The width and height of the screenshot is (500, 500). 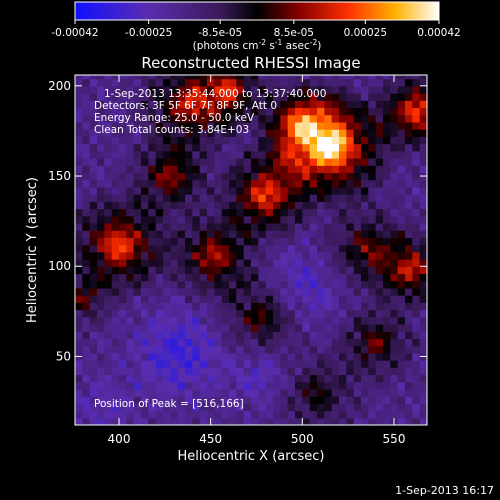 I want to click on x-axis-label: Heliocentric X (arcsec), so click(x=251, y=456).